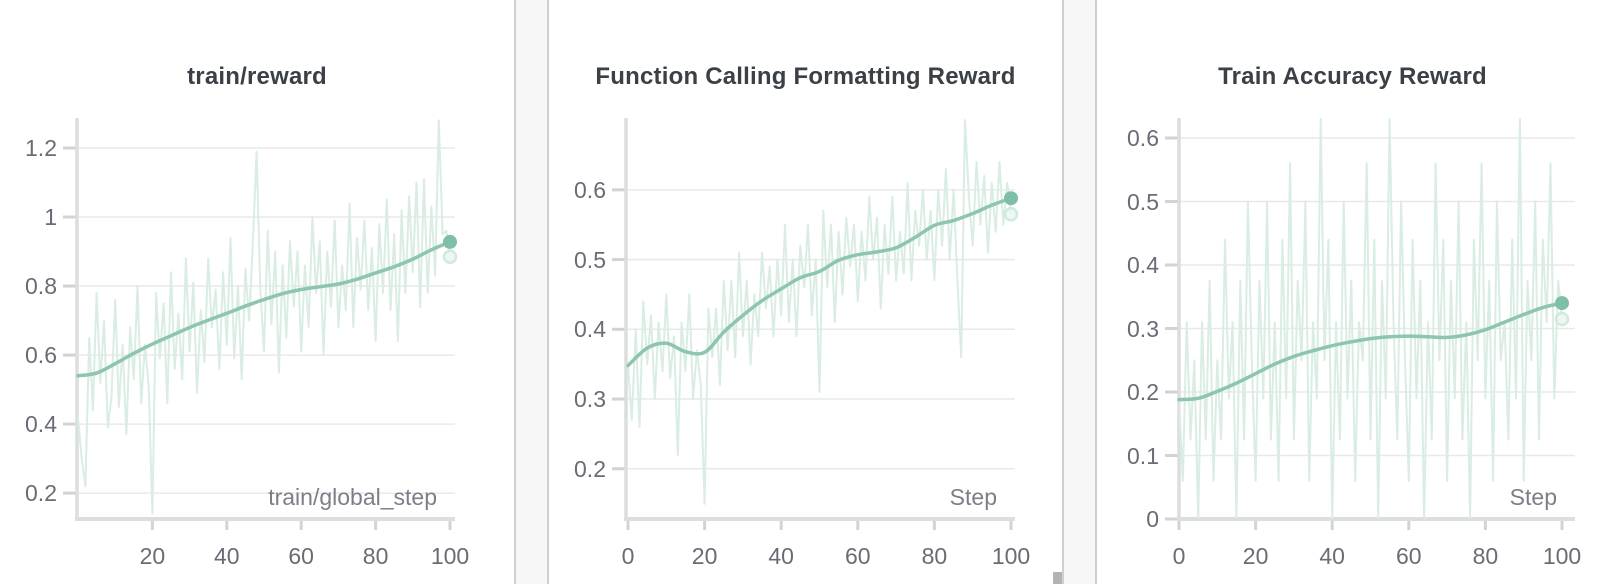 Image resolution: width=1608 pixels, height=584 pixels. Describe the element at coordinates (41, 148) in the screenshot. I see `y-tick-label: 1.2` at that location.